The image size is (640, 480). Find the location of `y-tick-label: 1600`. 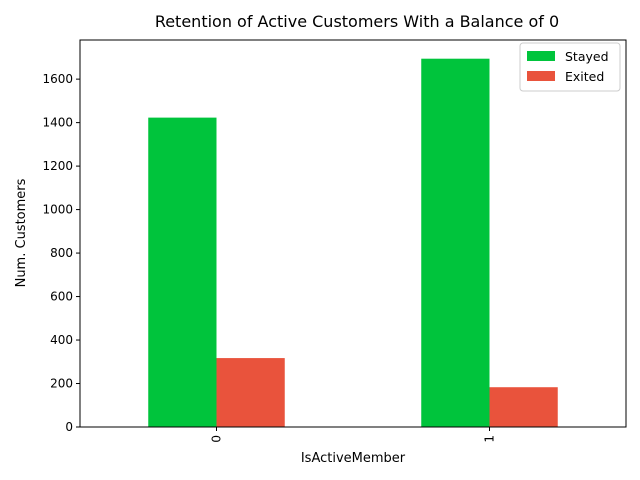

y-tick-label: 1600 is located at coordinates (57, 79).